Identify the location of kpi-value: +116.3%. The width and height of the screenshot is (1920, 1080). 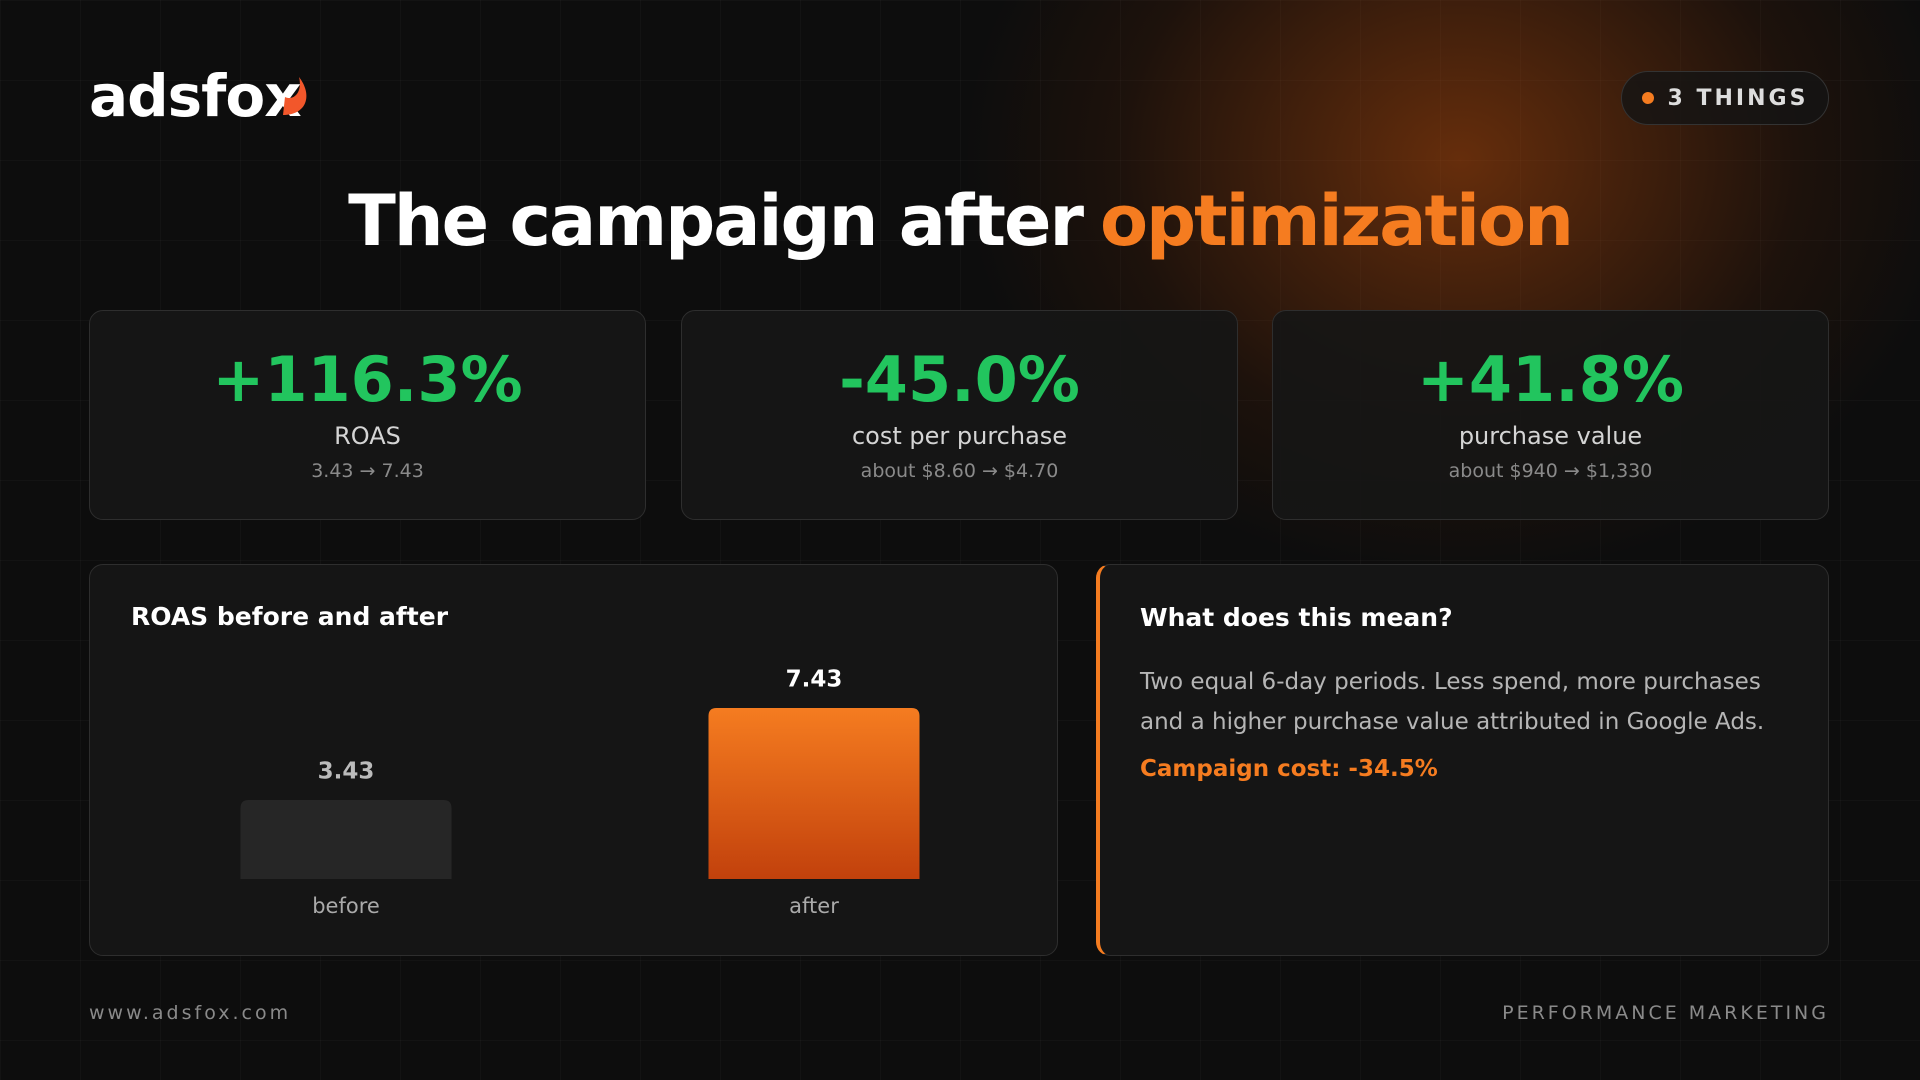
(367, 379).